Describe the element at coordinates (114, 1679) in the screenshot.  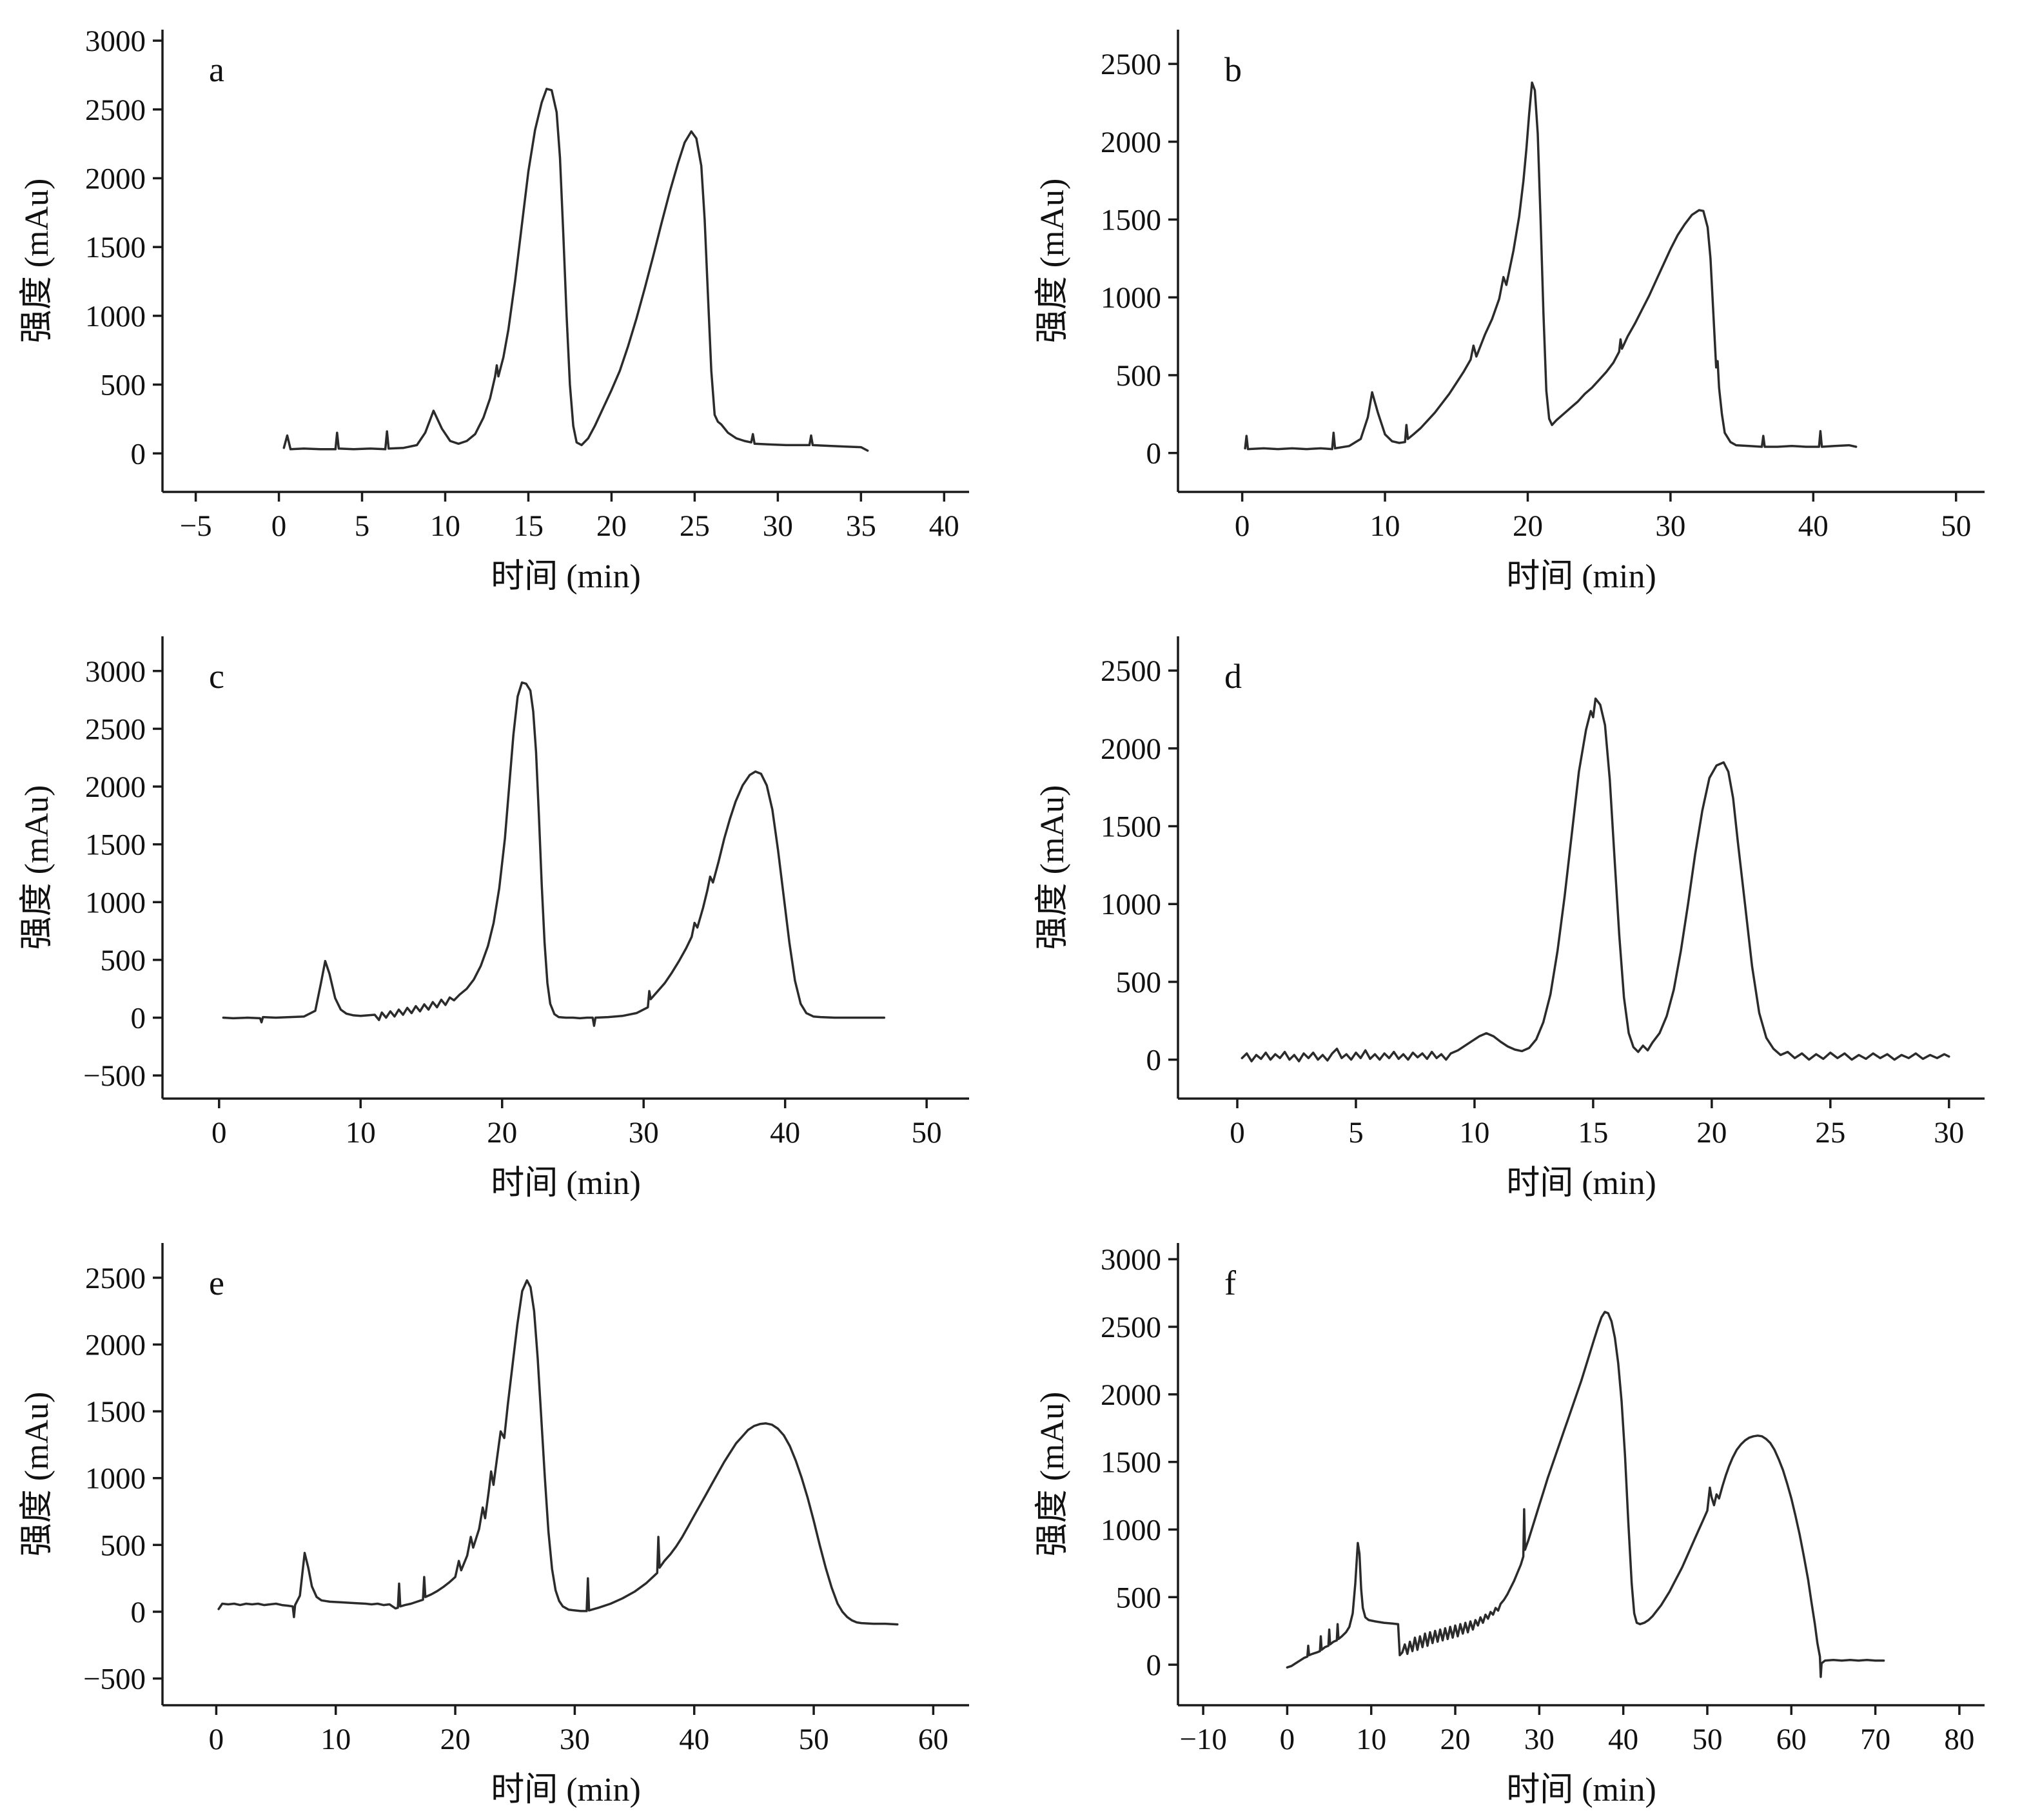
I see `y-tick-label: −500` at that location.